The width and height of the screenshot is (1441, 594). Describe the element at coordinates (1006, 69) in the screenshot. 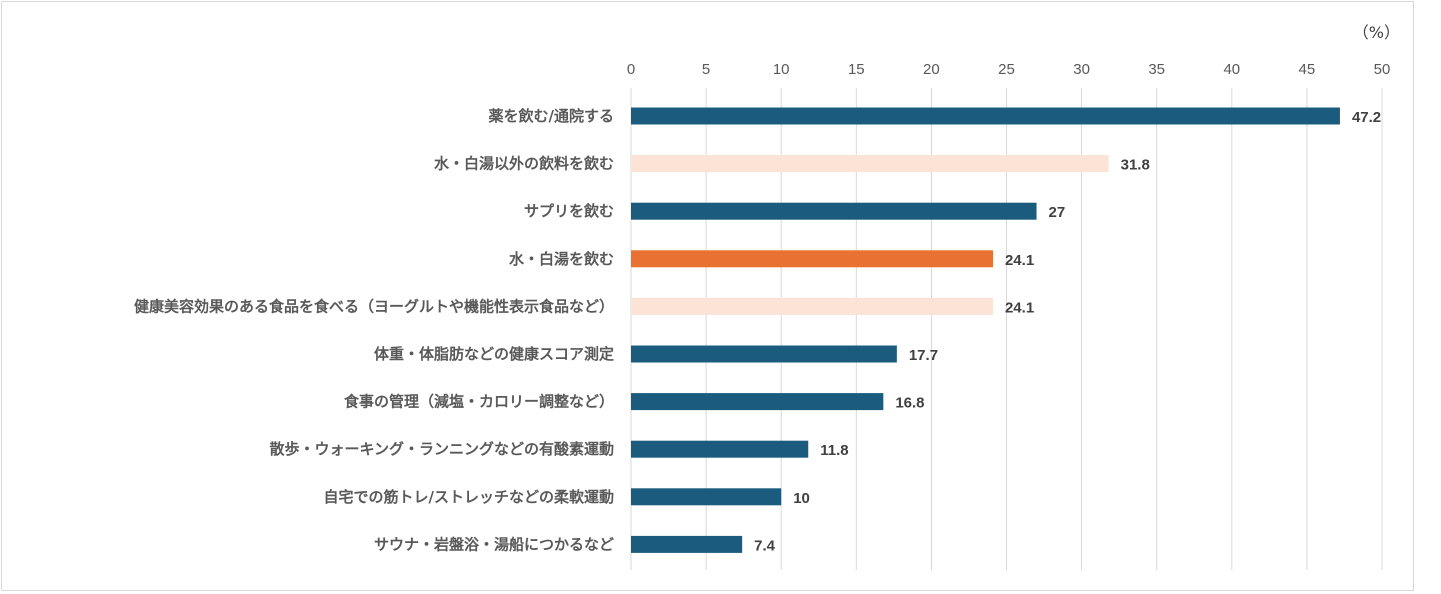

I see `x-tick-label: 25` at that location.